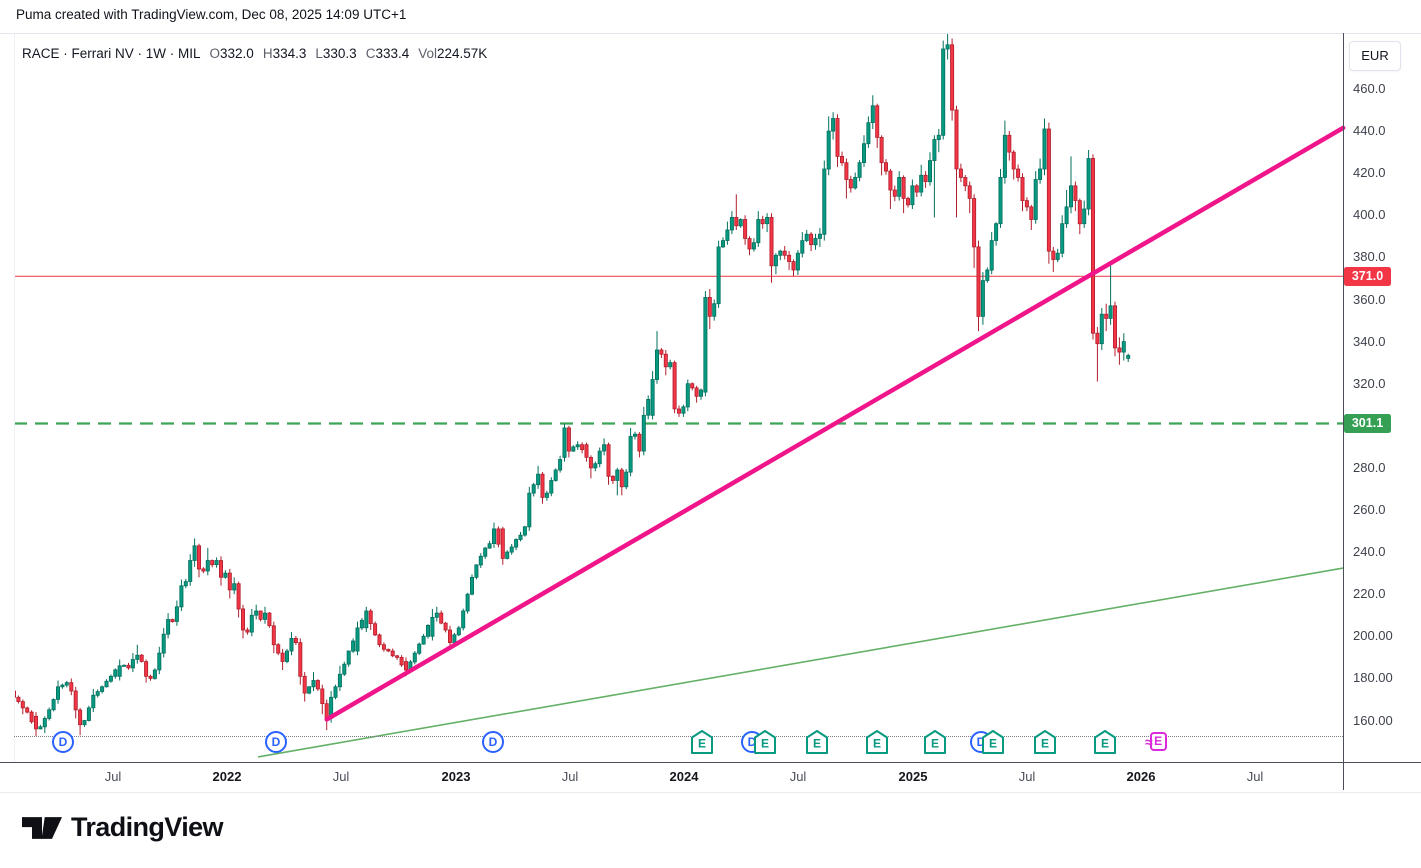 The width and height of the screenshot is (1421, 868). Describe the element at coordinates (1343, 411) in the screenshot. I see `price-axis-border` at that location.